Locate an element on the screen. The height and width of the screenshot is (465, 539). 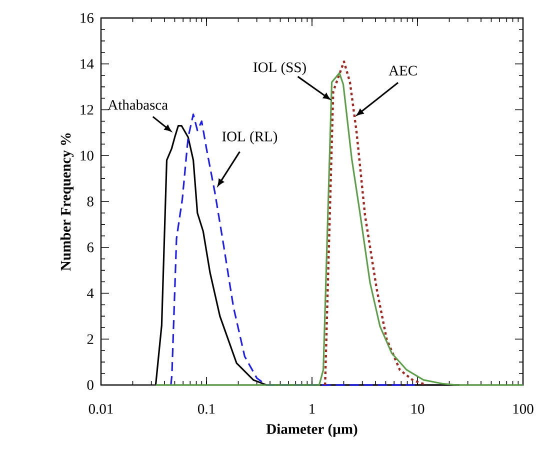
y-tick-label: 12 is located at coordinates (87, 109).